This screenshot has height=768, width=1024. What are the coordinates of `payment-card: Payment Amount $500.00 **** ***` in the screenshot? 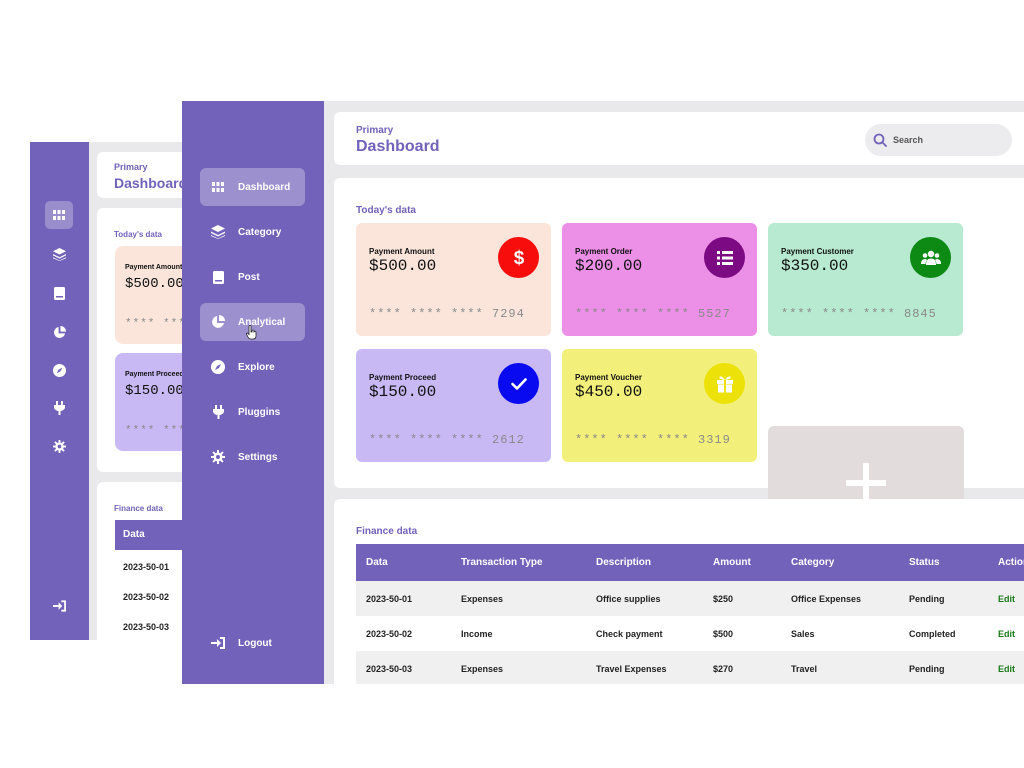 It's located at (152, 295).